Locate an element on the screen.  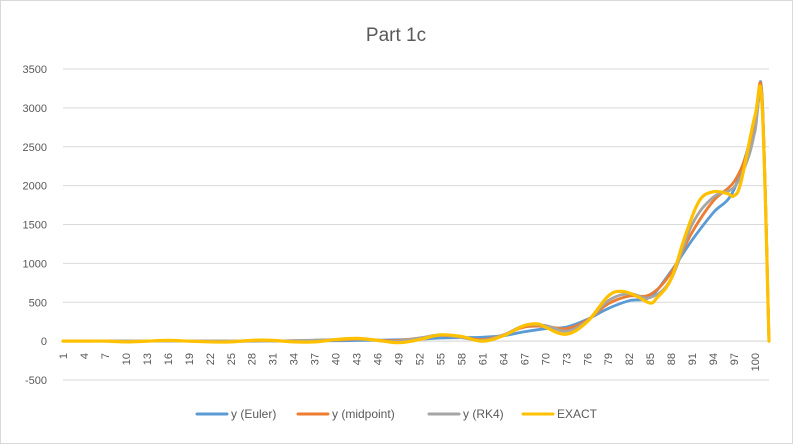
y-tick-label: 0 is located at coordinates (44, 342).